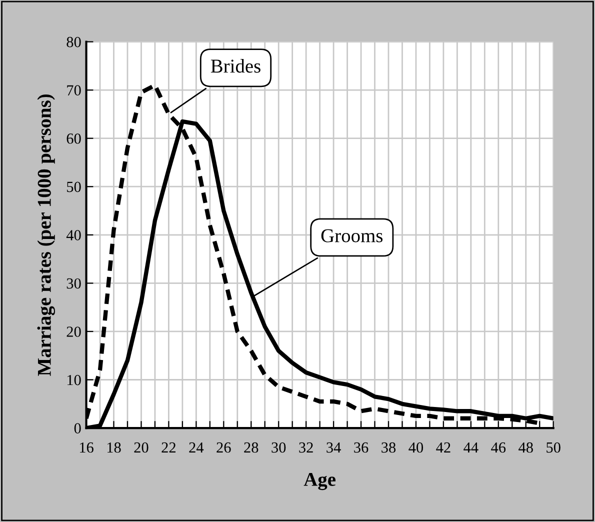  What do you see at coordinates (389, 447) in the screenshot?
I see `x-tick-label: 38` at bounding box center [389, 447].